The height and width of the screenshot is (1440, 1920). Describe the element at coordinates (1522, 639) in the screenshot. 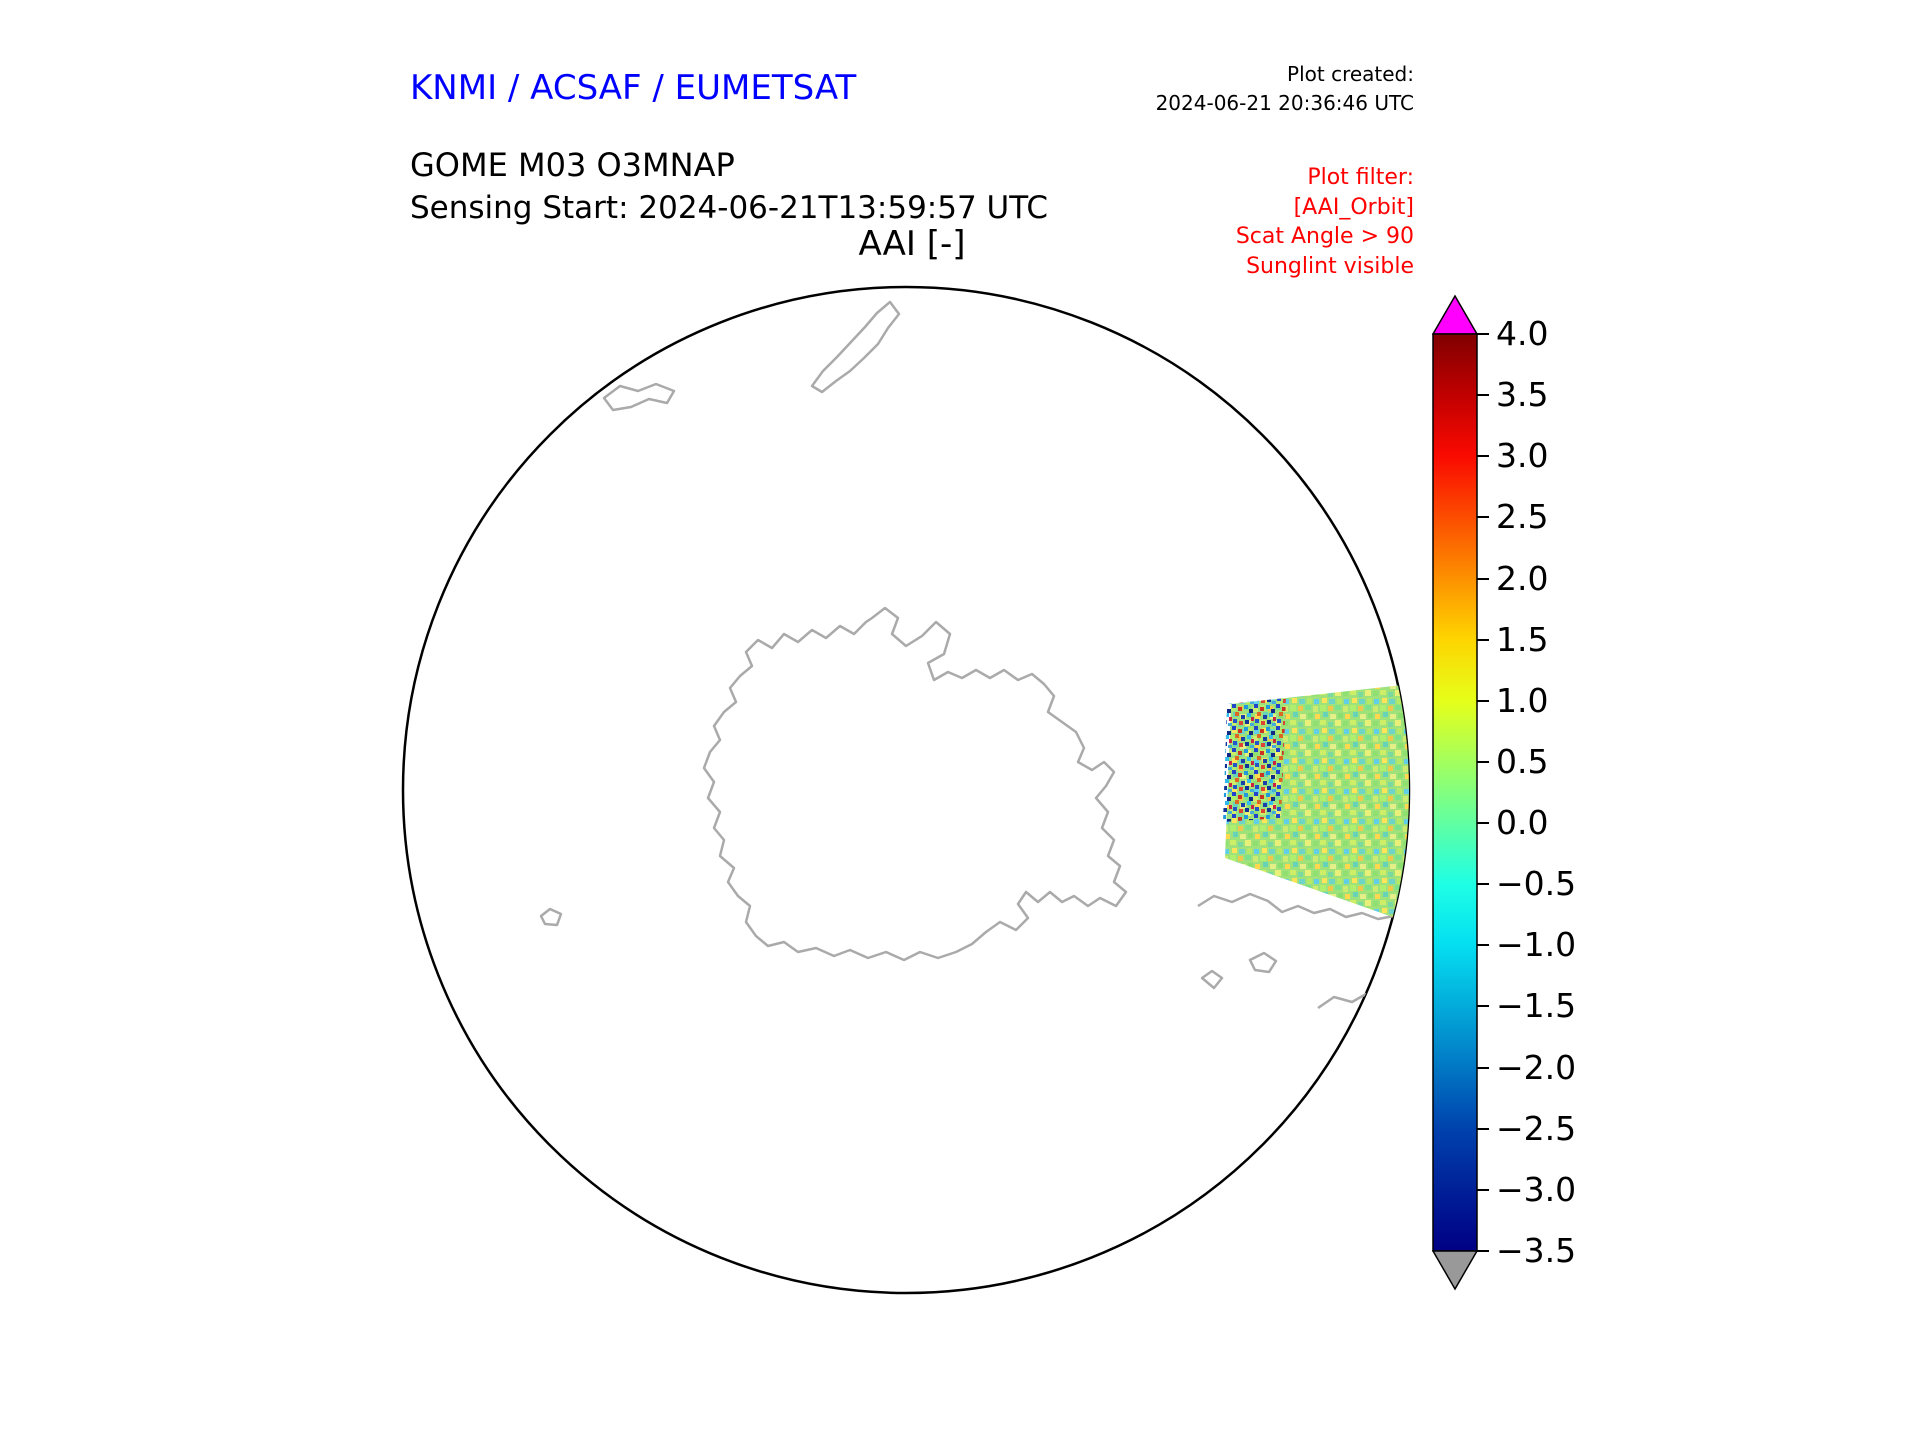

I see `colorbar-tick-label: 1.5` at that location.